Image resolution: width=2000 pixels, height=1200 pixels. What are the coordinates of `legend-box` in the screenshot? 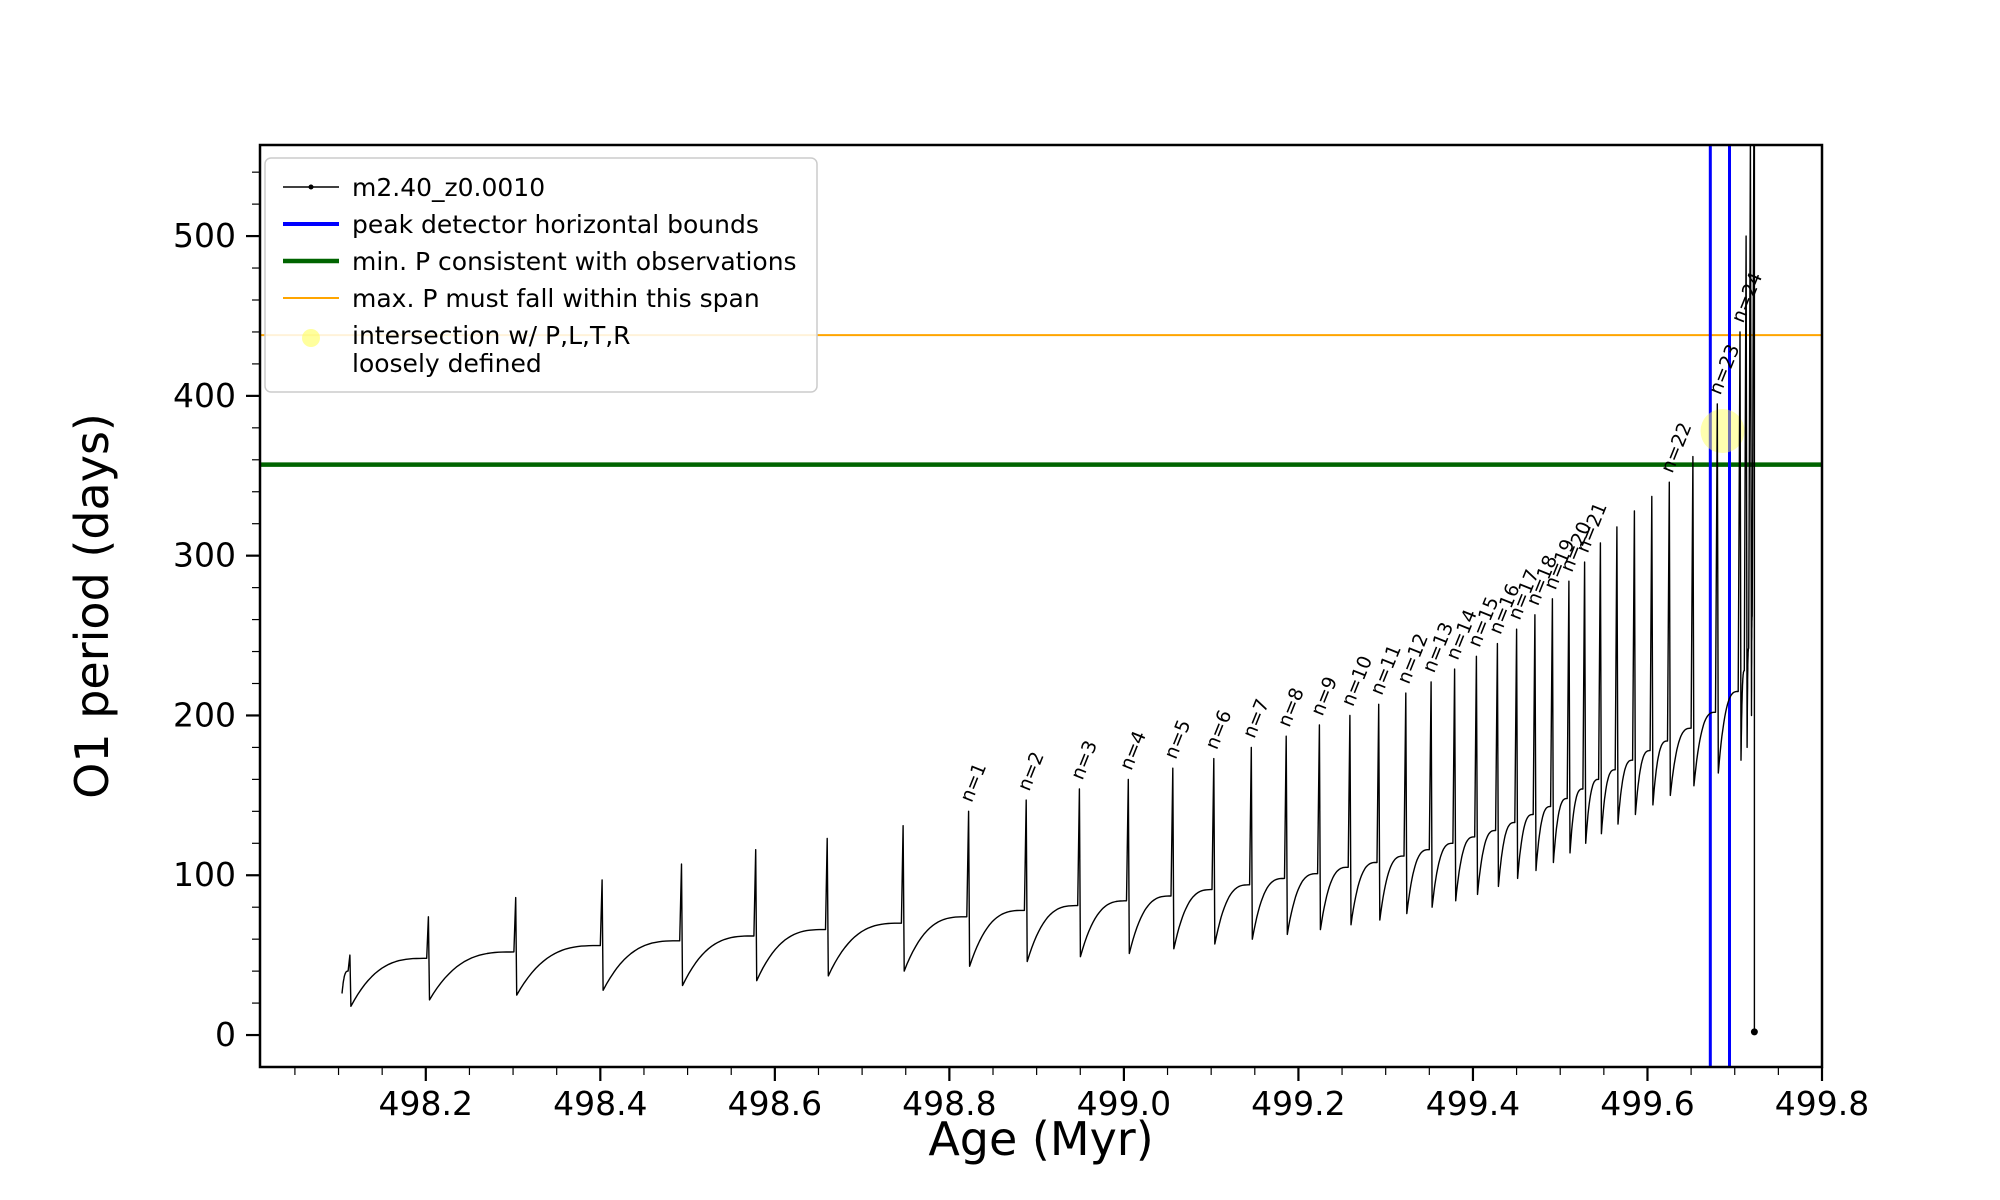 It's located at (541, 275).